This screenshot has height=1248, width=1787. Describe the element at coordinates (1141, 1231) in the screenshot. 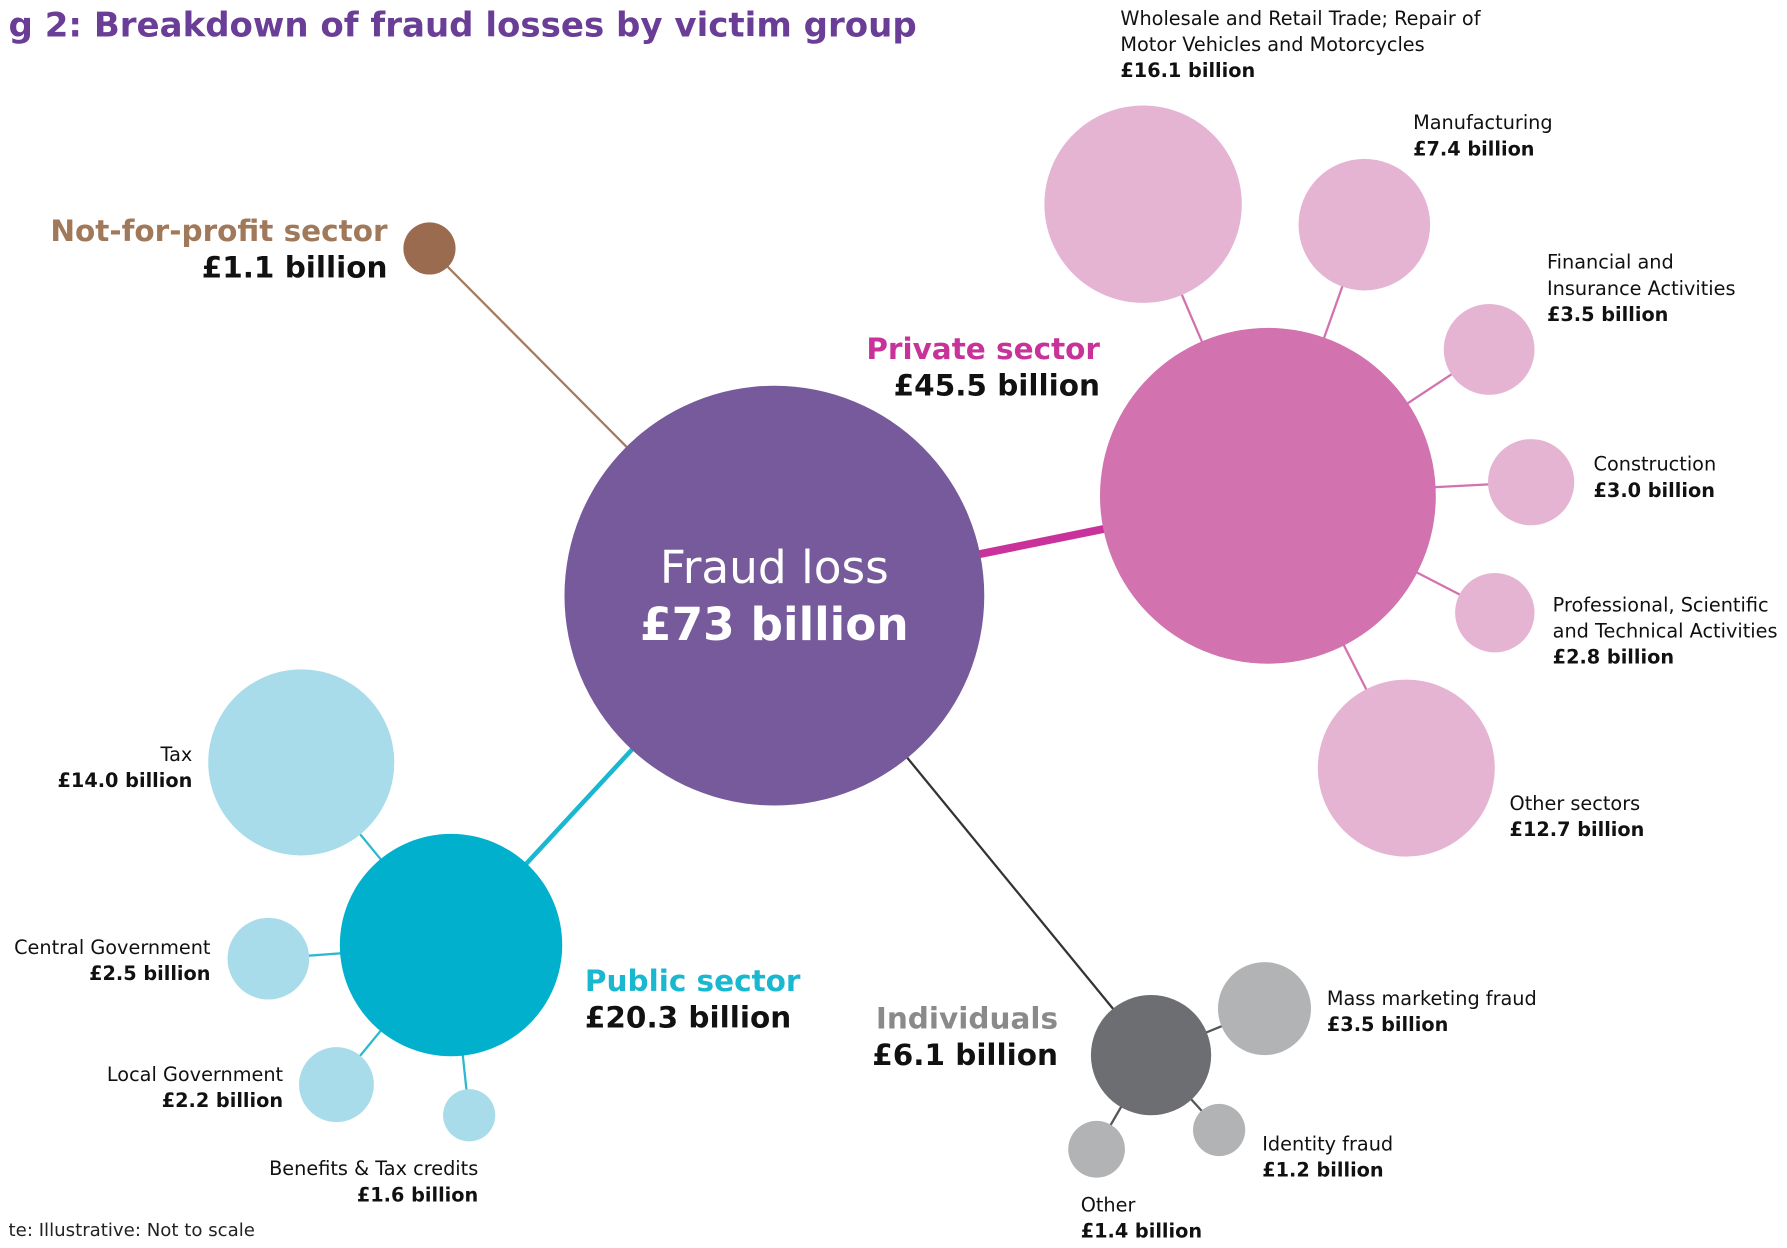

I see `child-value: £1.4 billion` at that location.